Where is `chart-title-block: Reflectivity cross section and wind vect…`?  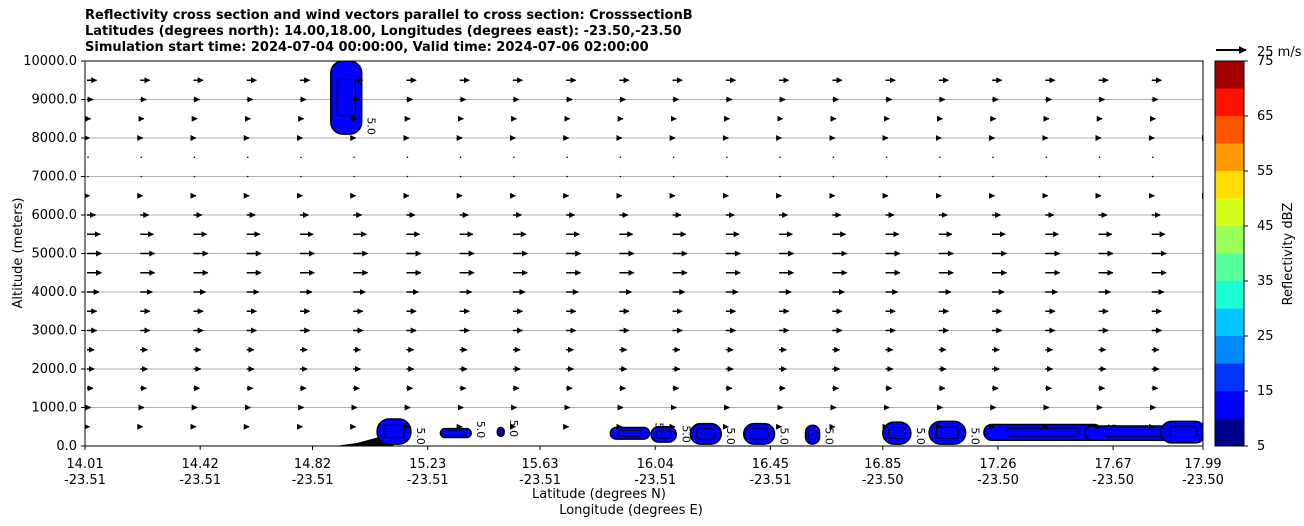 chart-title-block: Reflectivity cross section and wind vect… is located at coordinates (389, 32).